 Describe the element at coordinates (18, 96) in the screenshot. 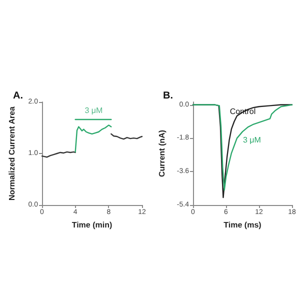

I see `chart-title: A.` at that location.